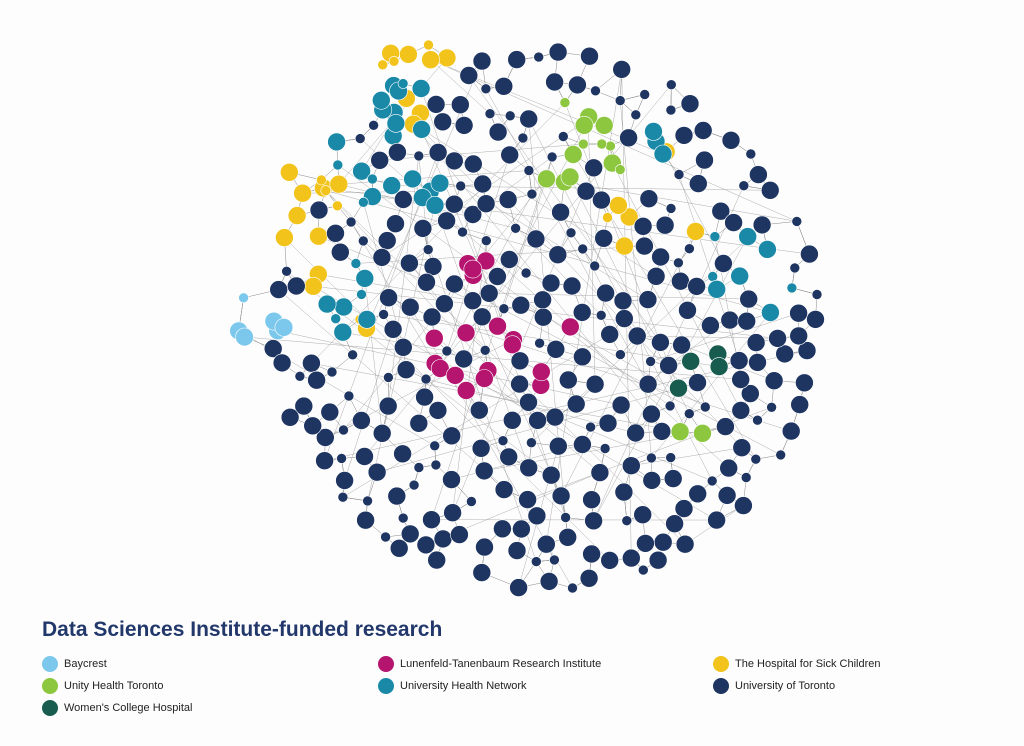 This screenshot has width=1024, height=746. What do you see at coordinates (50, 708) in the screenshot?
I see `legend-swatch` at bounding box center [50, 708].